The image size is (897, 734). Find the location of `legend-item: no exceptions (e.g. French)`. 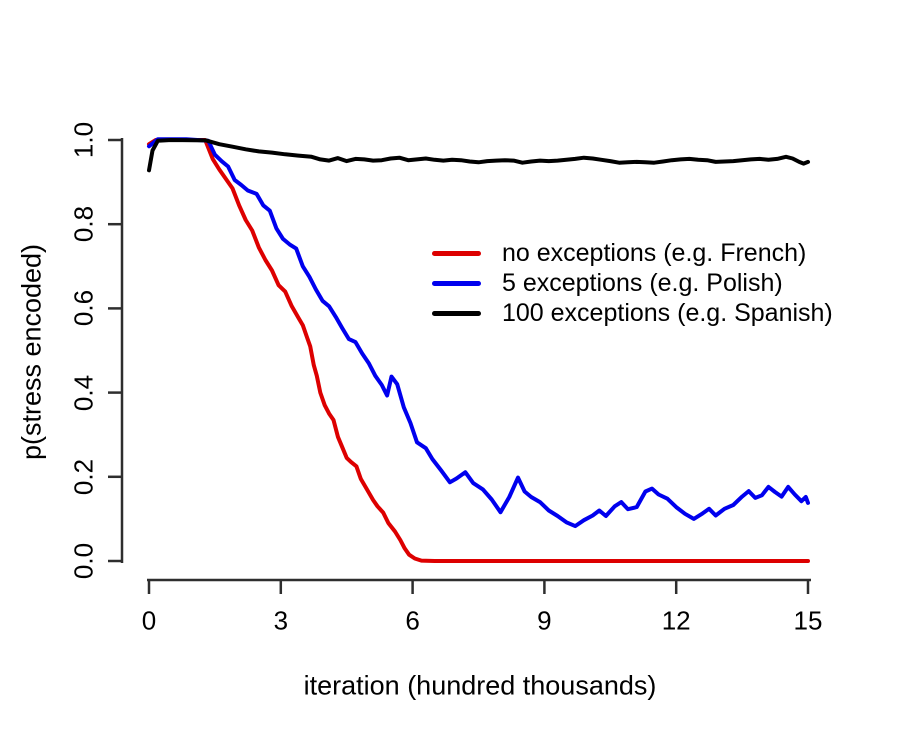

legend-item: no exceptions (e.g. French) is located at coordinates (619, 253).